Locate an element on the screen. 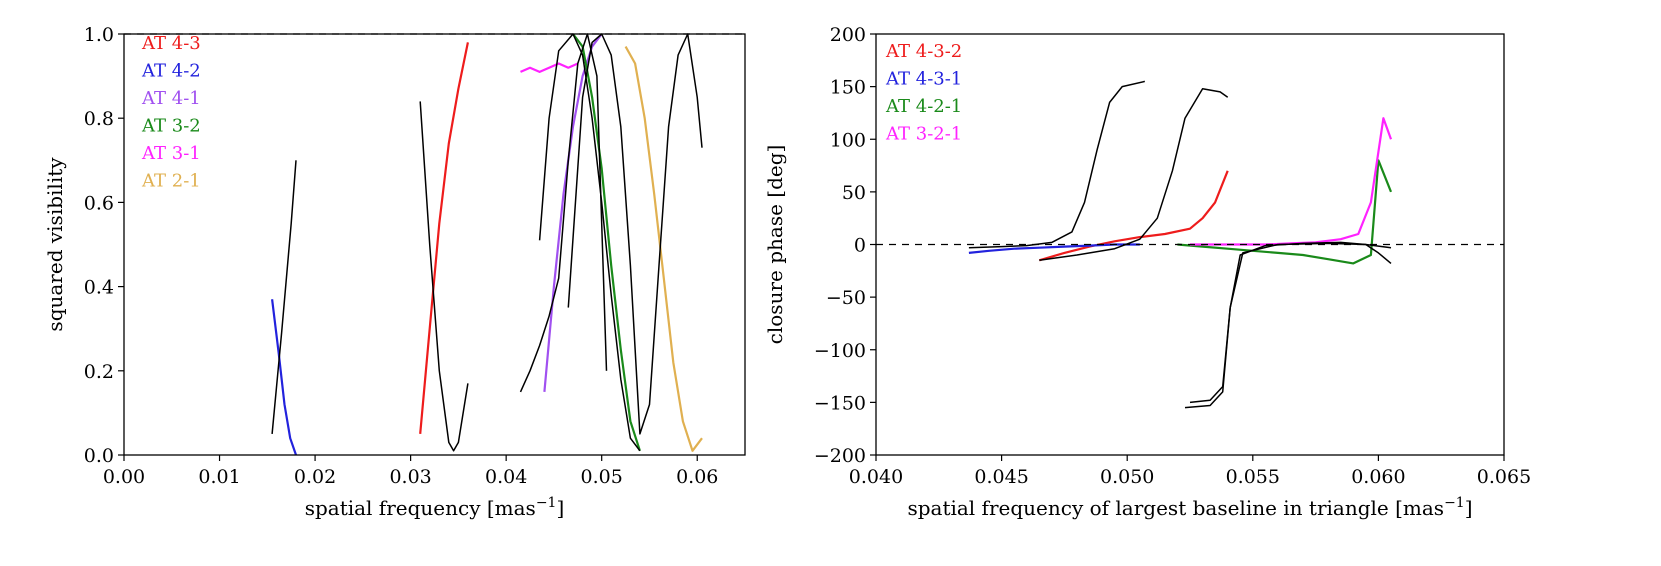 The width and height of the screenshot is (1661, 566). closure-phase-y-tick-label: 50 is located at coordinates (854, 193).